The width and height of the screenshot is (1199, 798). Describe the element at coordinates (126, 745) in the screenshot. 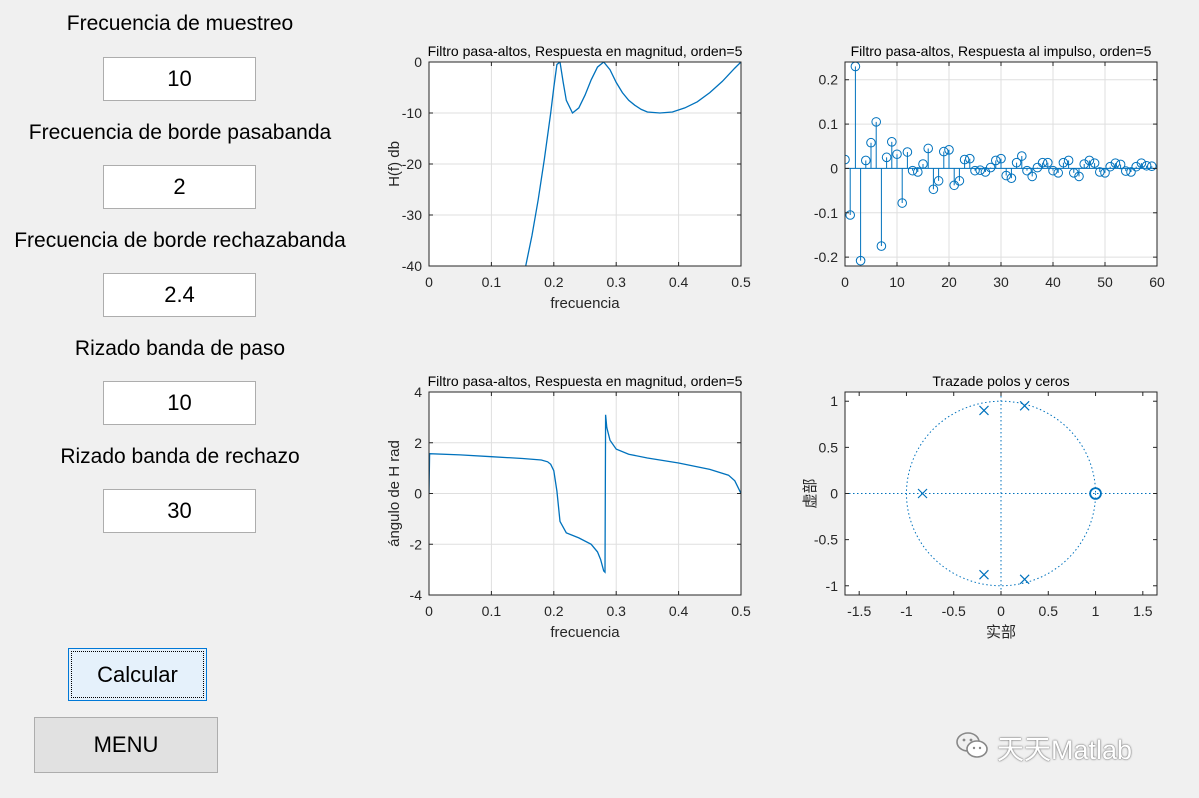

I see `menu-button: MENU` at that location.